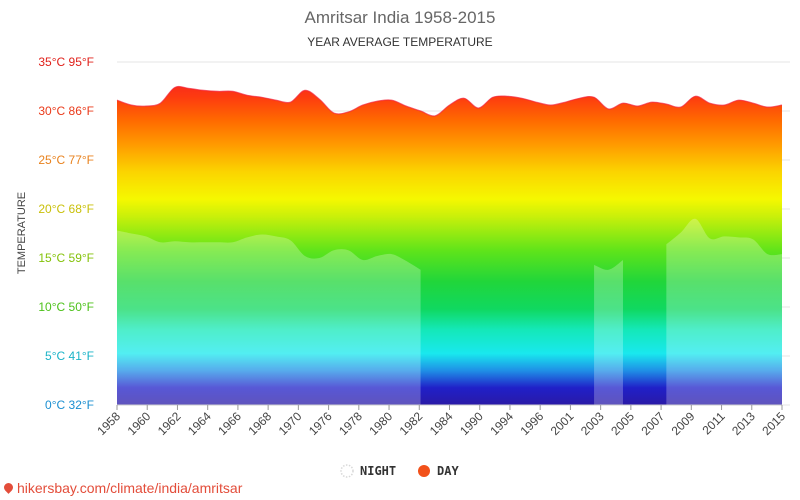 Image resolution: width=800 pixels, height=500 pixels. I want to click on legend-item-day: DAY, so click(438, 471).